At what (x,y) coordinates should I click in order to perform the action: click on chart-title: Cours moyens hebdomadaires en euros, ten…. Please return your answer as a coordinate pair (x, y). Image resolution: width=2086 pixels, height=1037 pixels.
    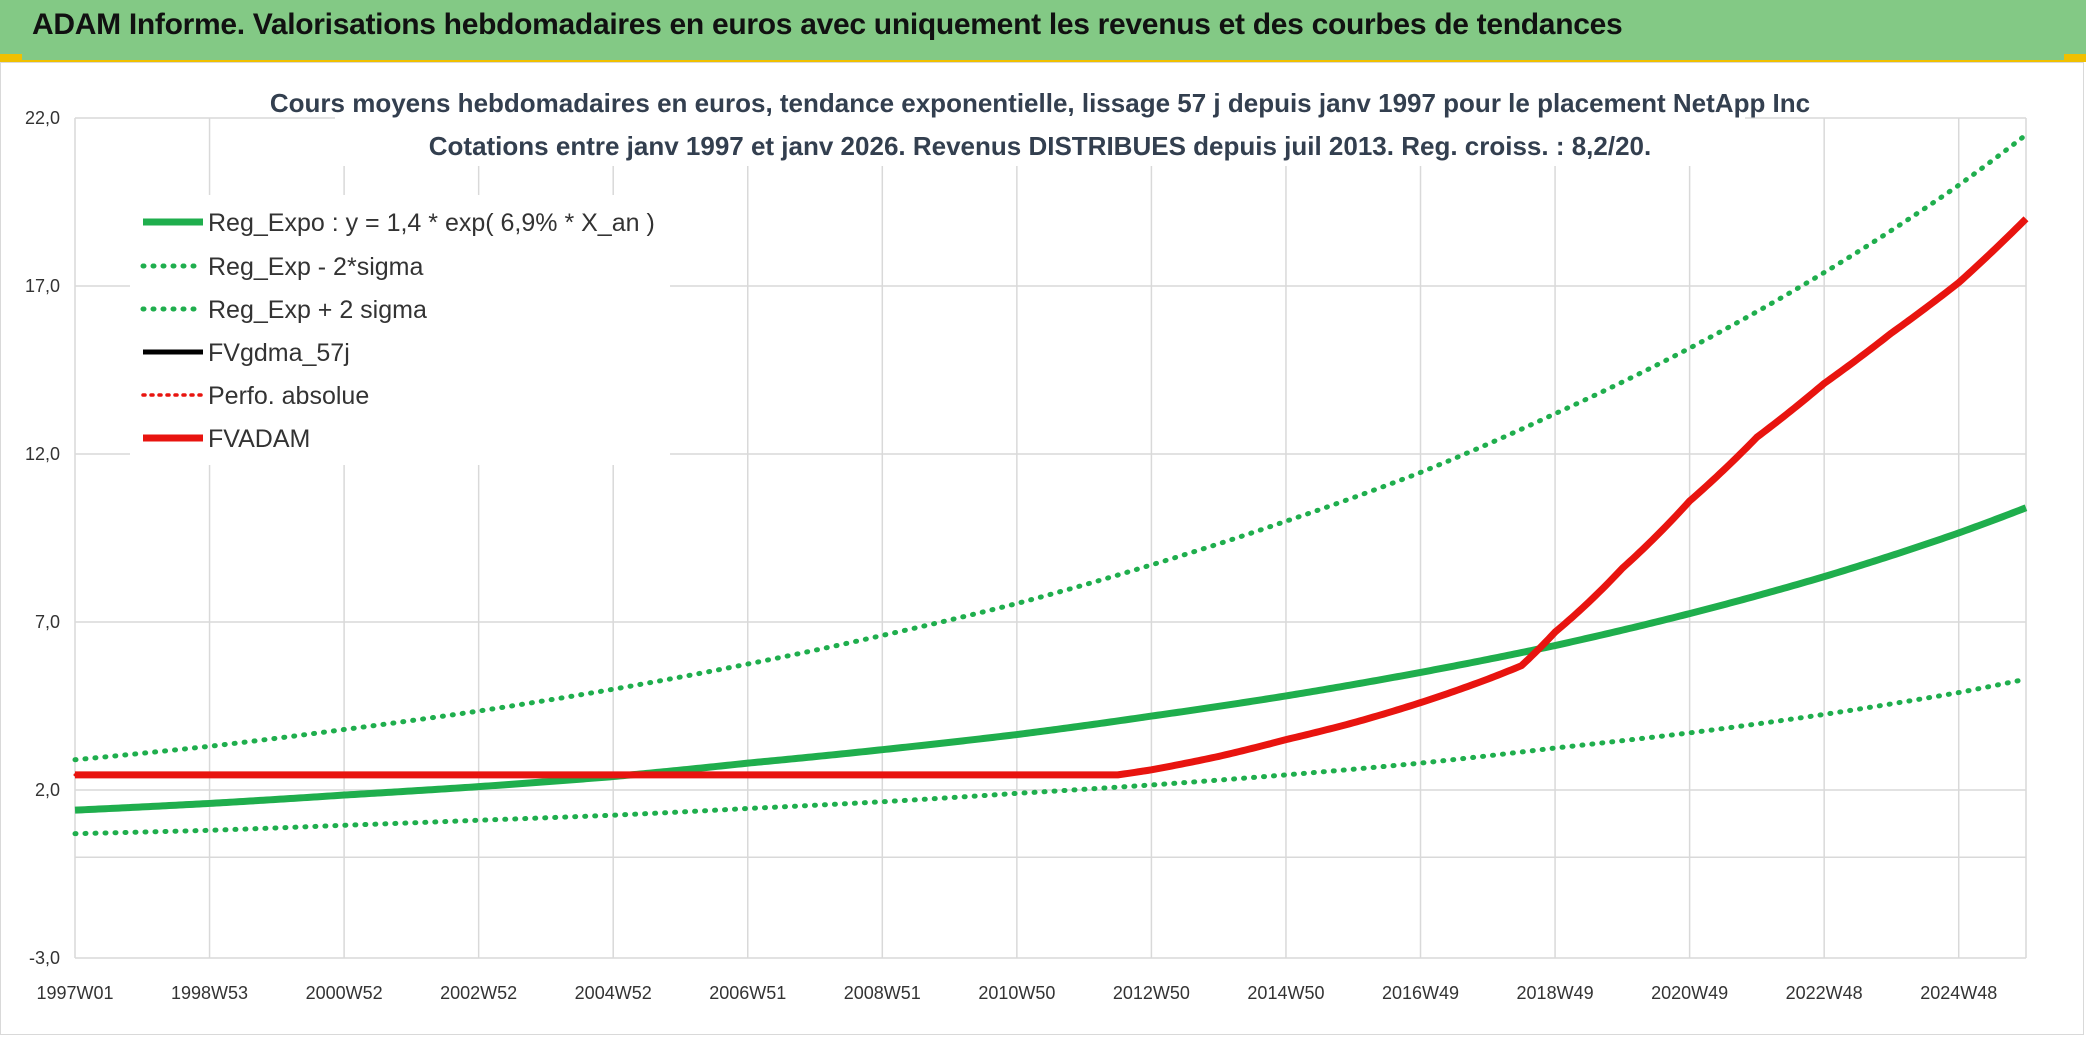
    Looking at the image, I should click on (1040, 103).